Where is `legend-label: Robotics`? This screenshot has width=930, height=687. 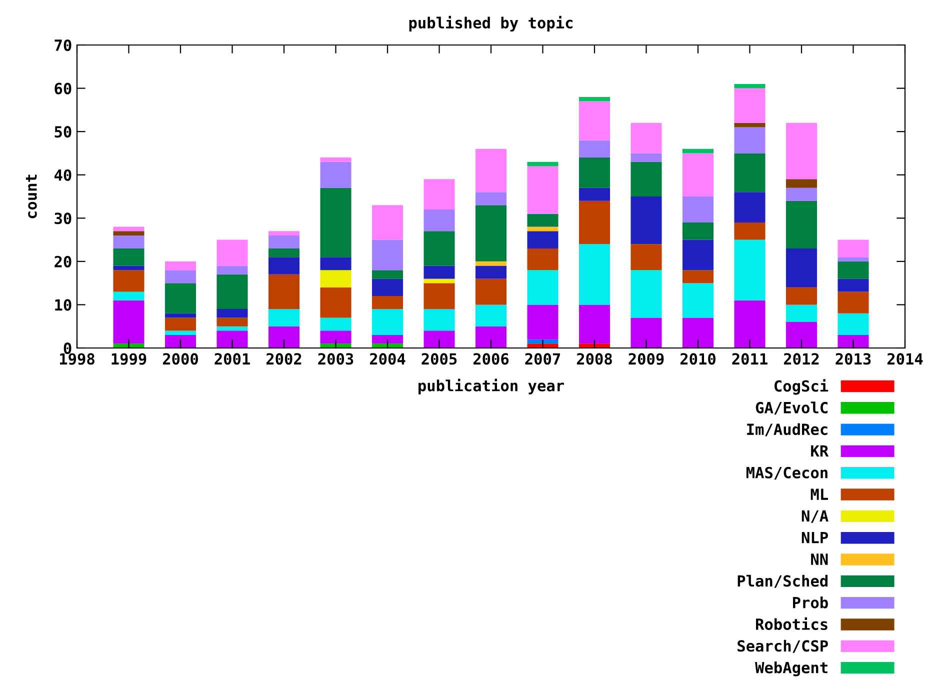
legend-label: Robotics is located at coordinates (792, 623).